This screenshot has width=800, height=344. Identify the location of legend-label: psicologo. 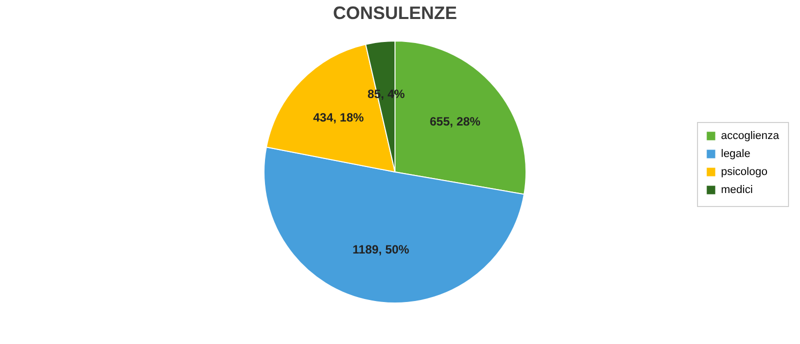
(744, 172).